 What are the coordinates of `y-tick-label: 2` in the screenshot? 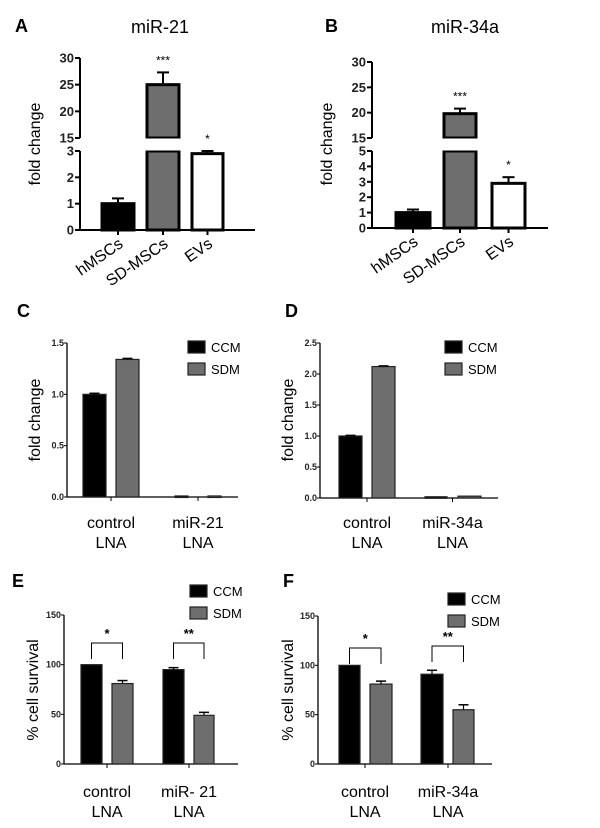 It's located at (362, 197).